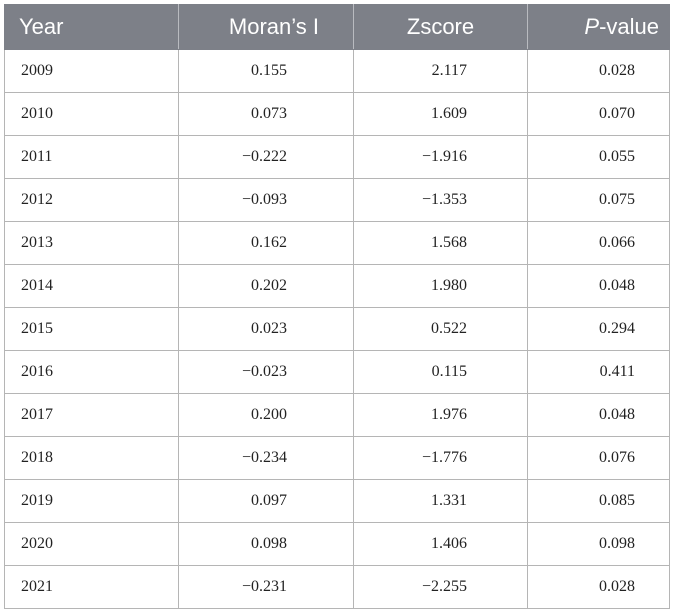 Image resolution: width=673 pixels, height=614 pixels. I want to click on zscore-cell: 1.406, so click(440, 544).